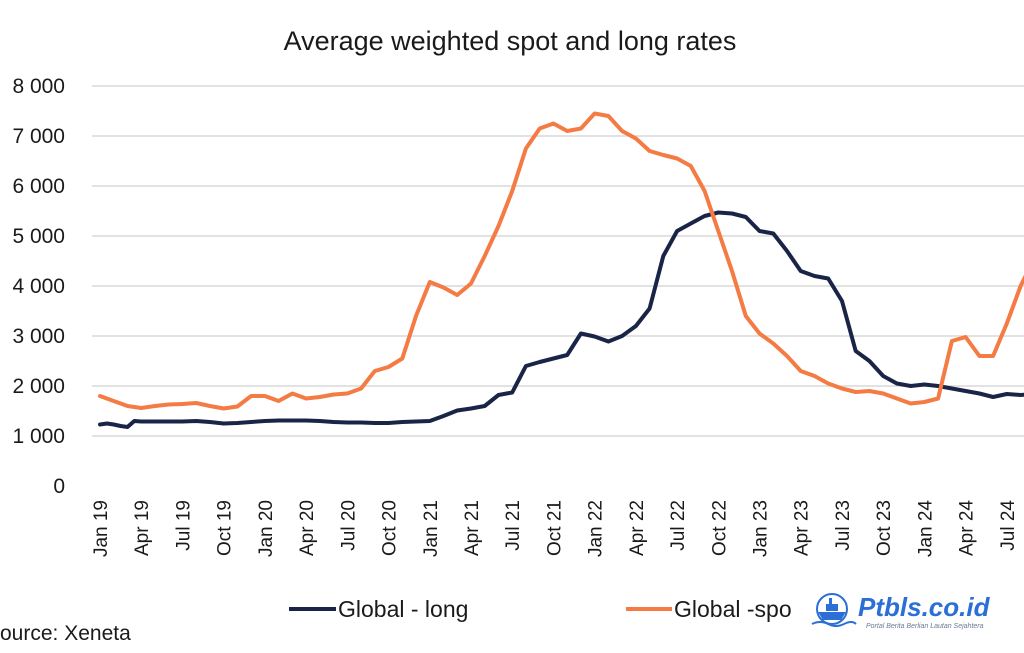  Describe the element at coordinates (431, 528) in the screenshot. I see `x-tick-label: Jan 21` at that location.